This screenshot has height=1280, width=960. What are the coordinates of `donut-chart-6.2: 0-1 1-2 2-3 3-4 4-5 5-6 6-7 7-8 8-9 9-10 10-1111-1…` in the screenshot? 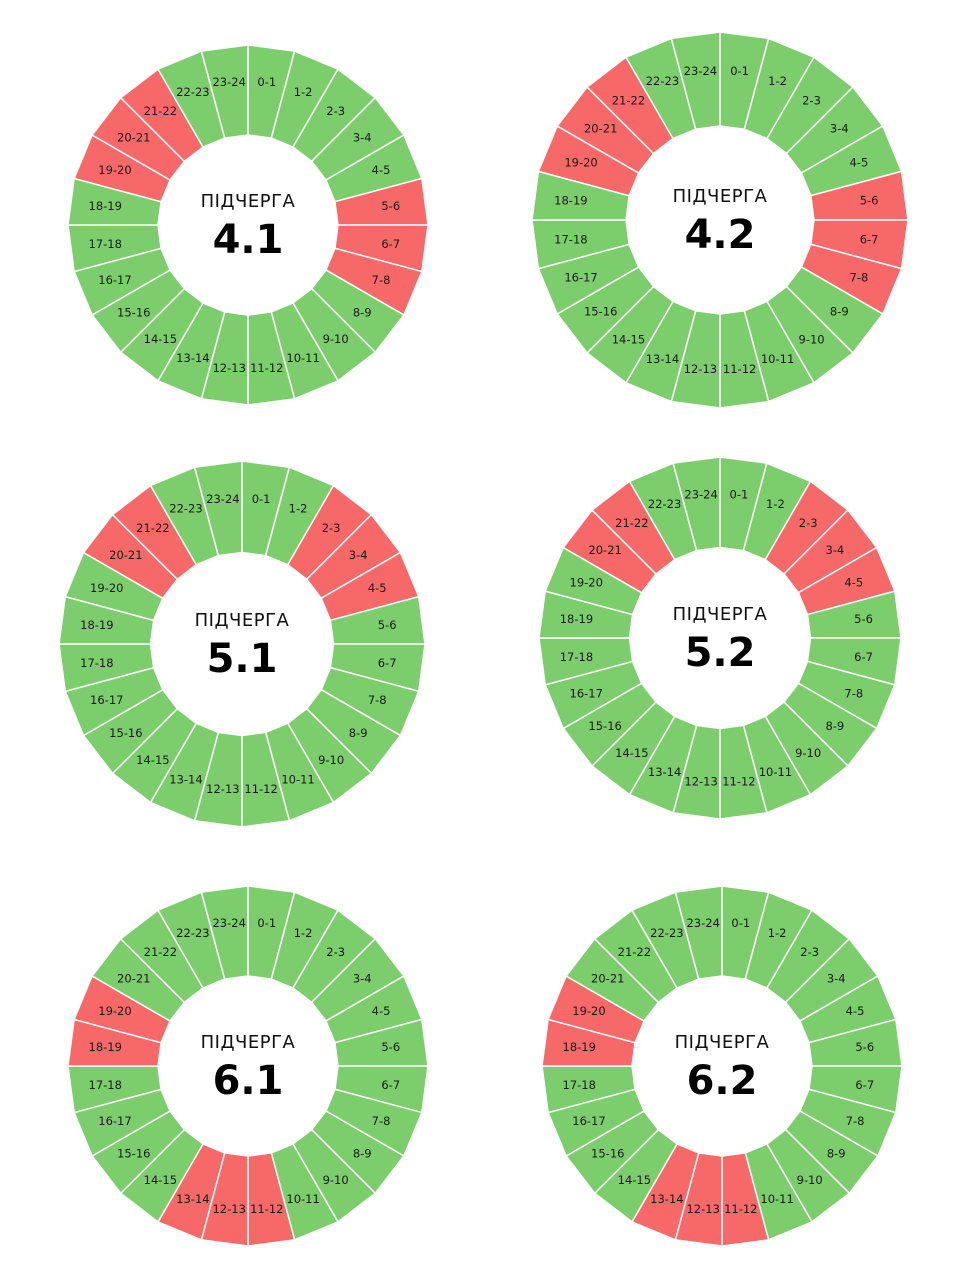 It's located at (722, 1066).